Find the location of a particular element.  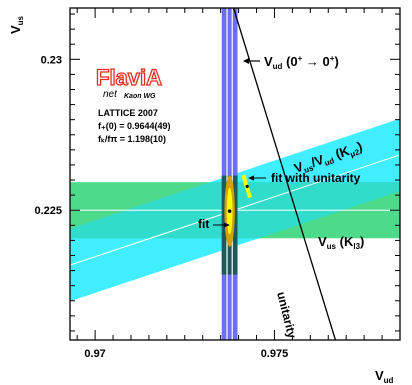

fit-point is located at coordinates (229, 211).